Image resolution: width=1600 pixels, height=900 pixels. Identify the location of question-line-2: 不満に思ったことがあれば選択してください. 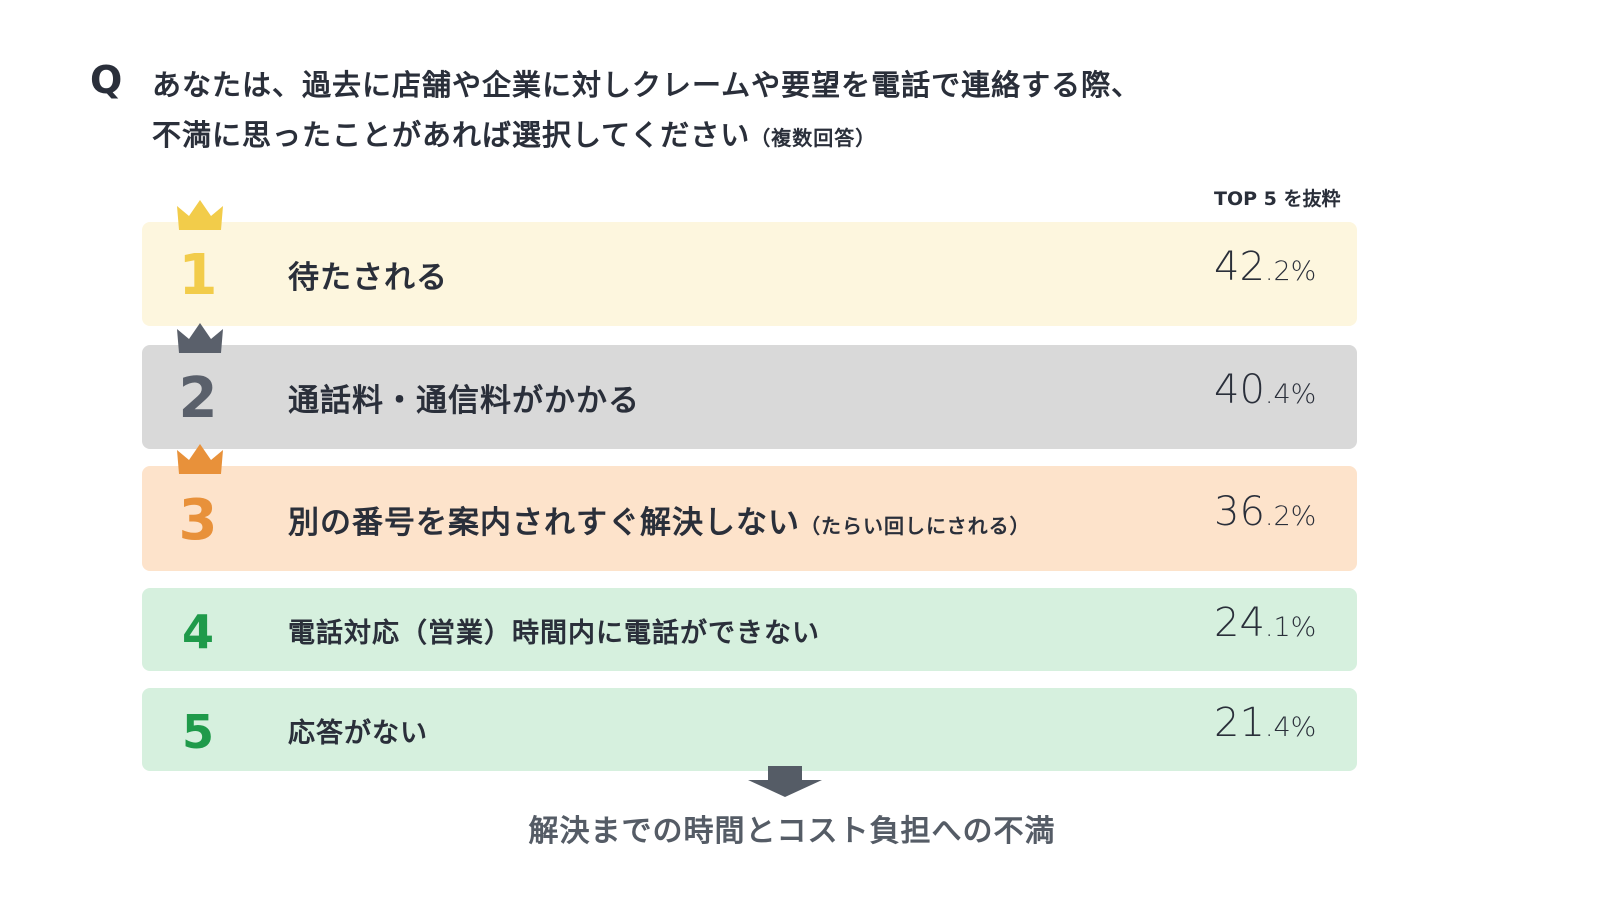
(451, 135).